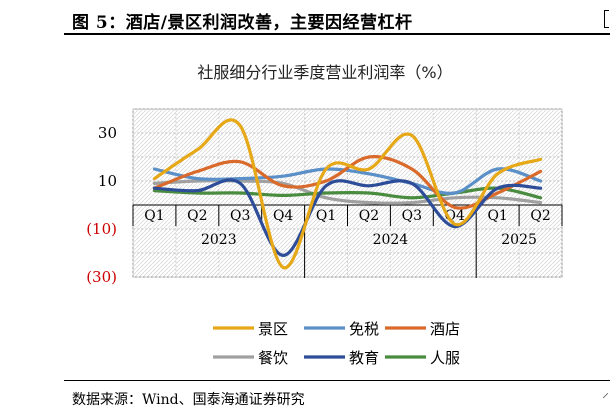  Describe the element at coordinates (273, 358) in the screenshot. I see `legend-label: 餐饮` at that location.